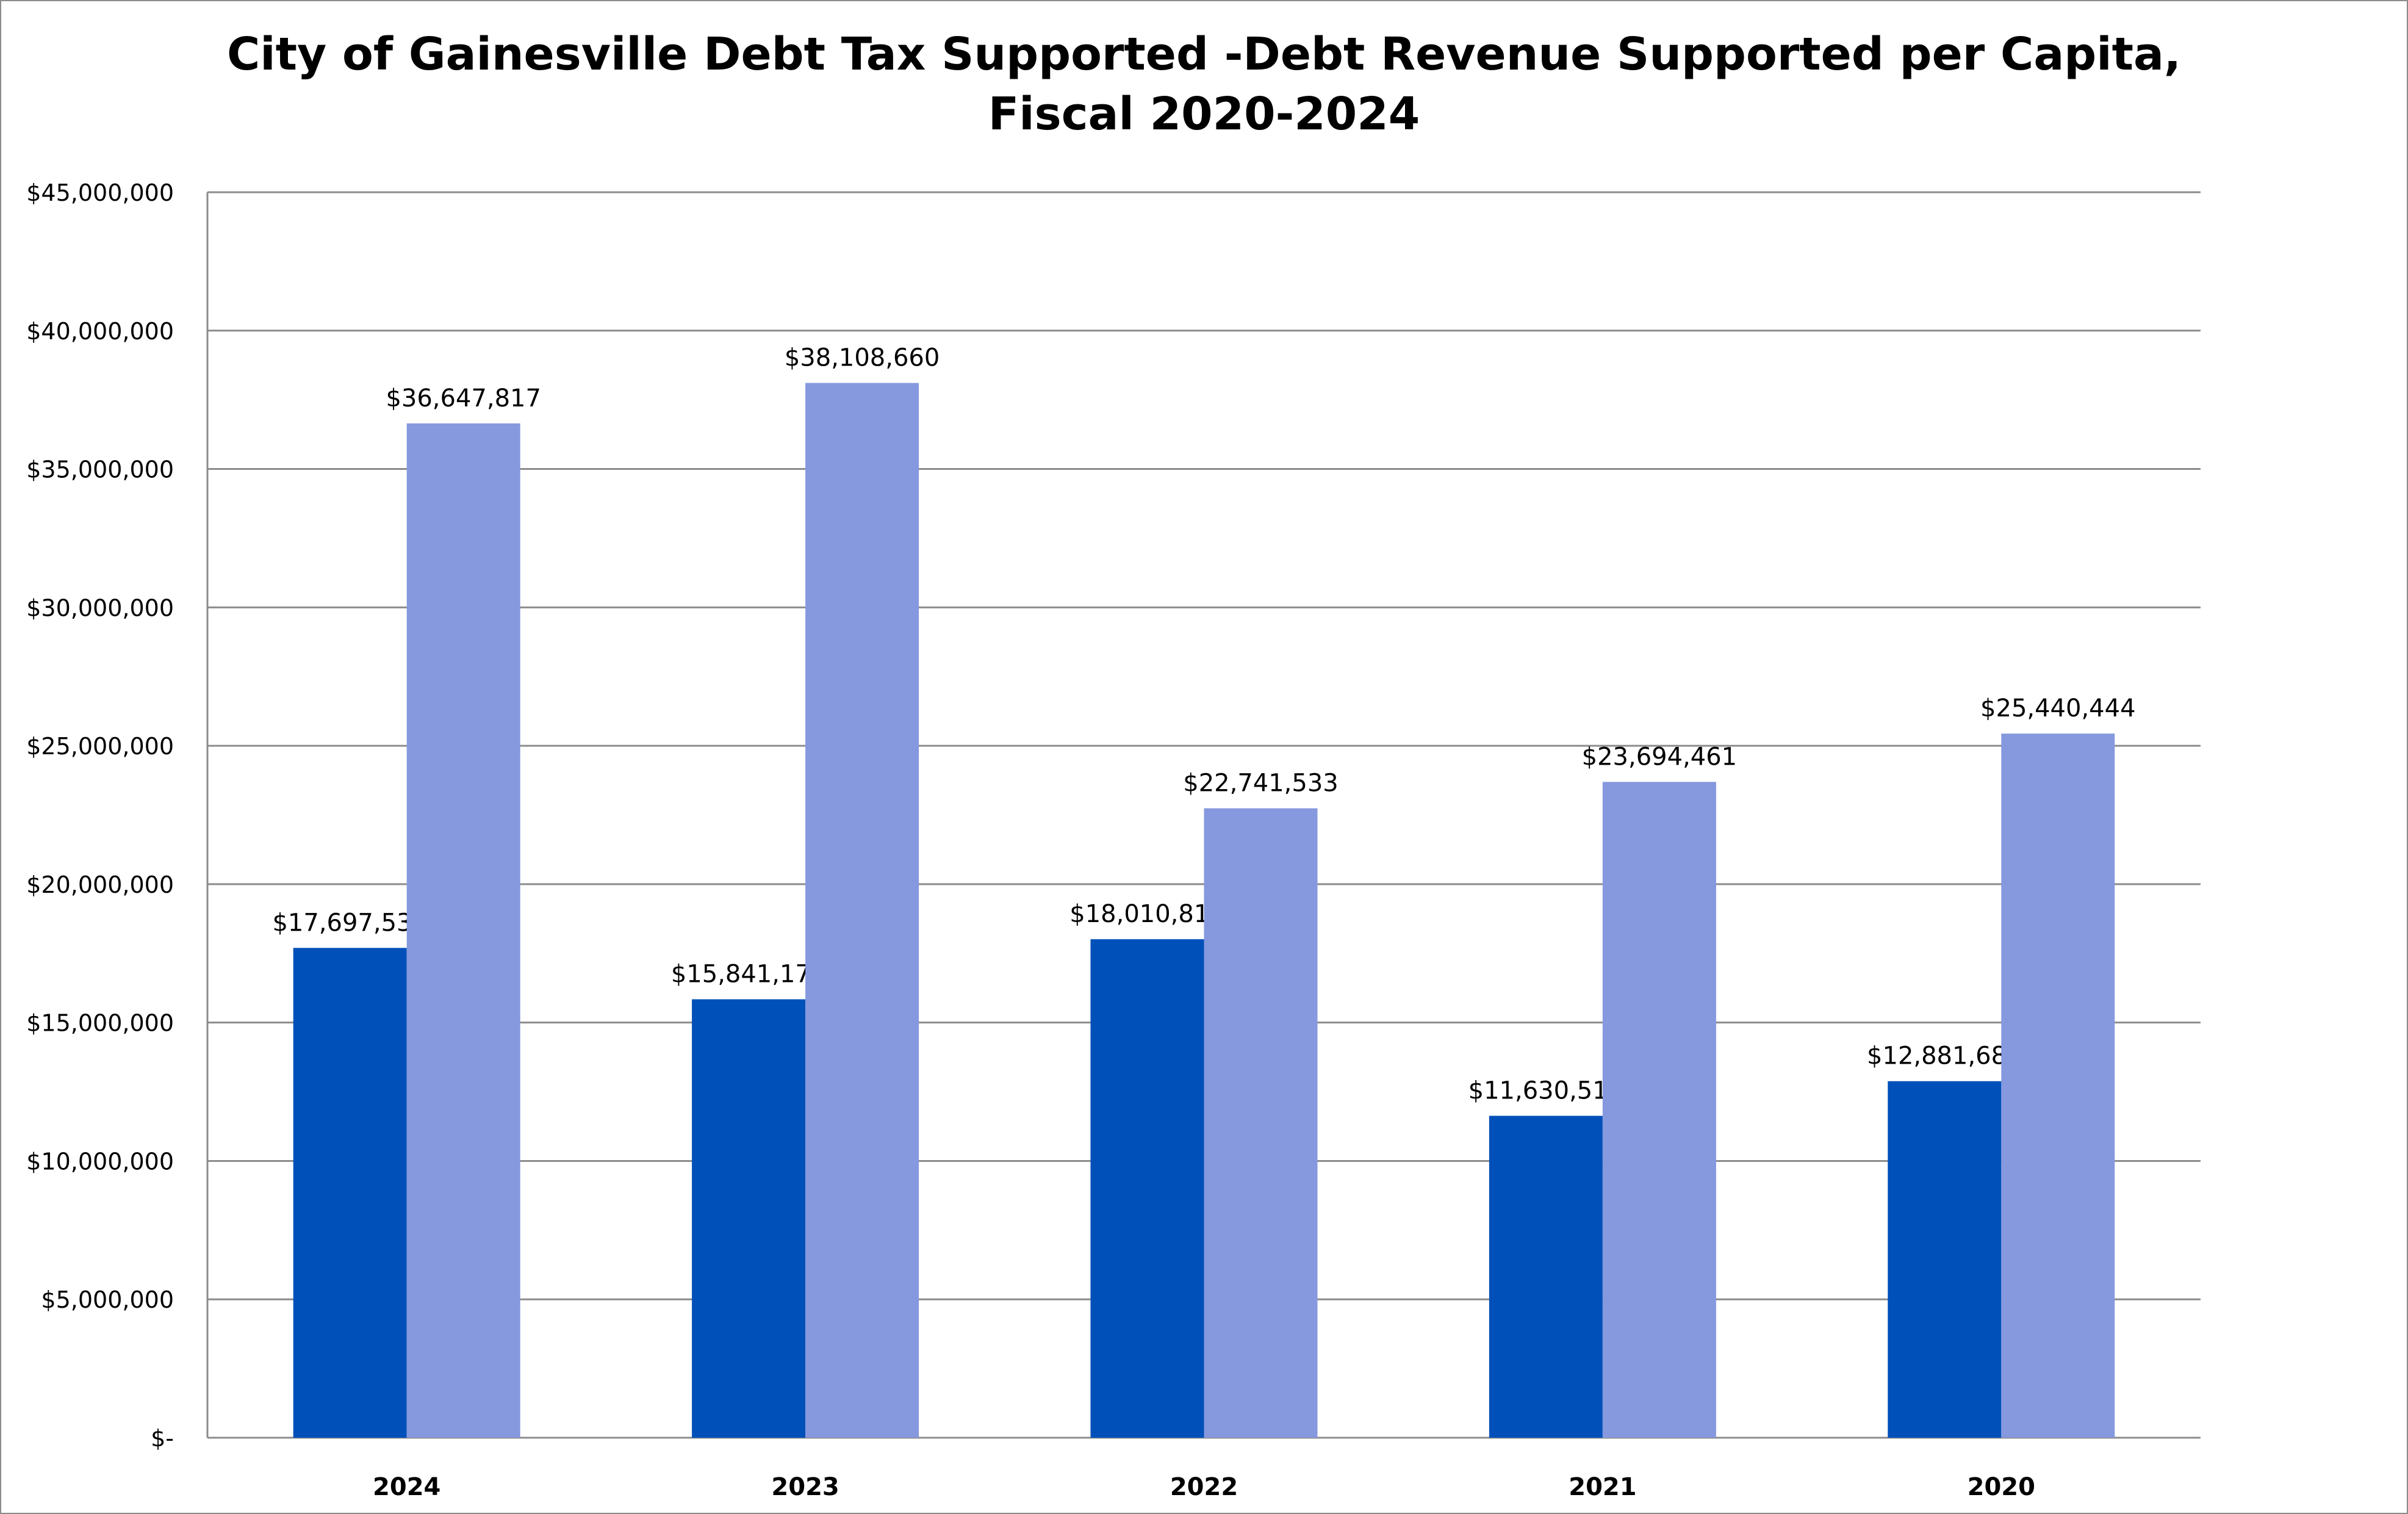  Describe the element at coordinates (1602, 1487) in the screenshot. I see `x-tick-label: 2021` at that location.